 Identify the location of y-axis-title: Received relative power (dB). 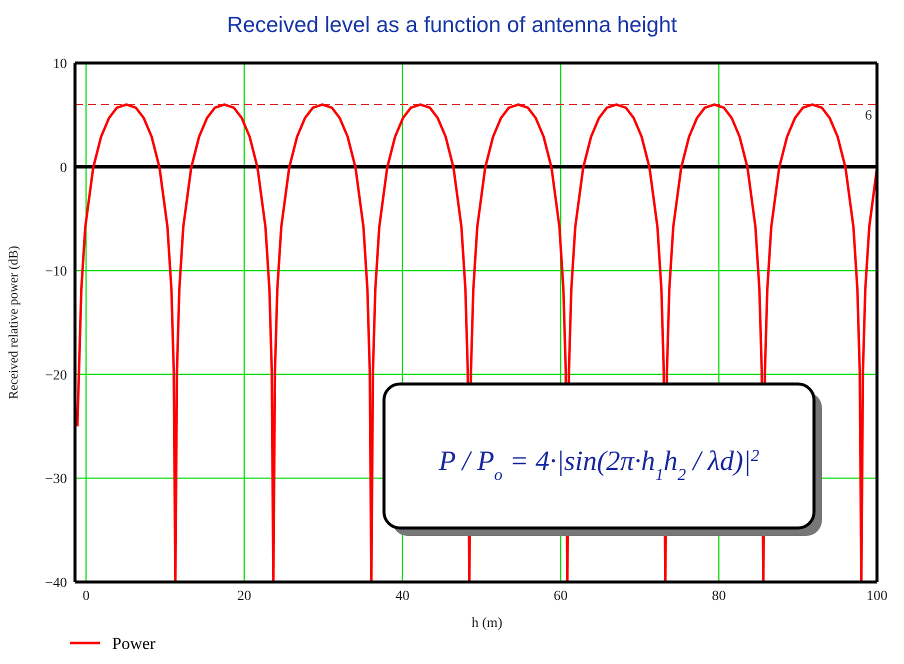
(13, 323).